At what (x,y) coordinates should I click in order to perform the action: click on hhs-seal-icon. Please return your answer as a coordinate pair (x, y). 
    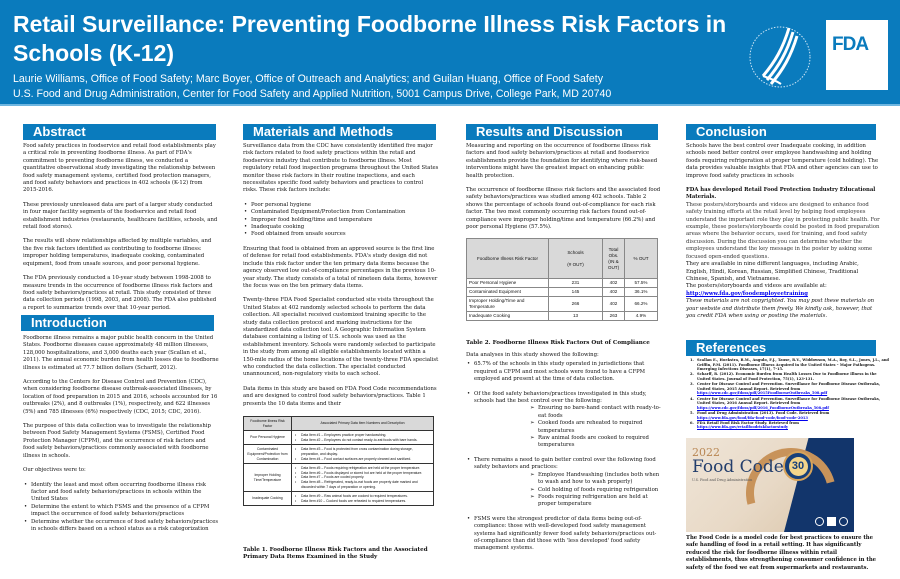
    Looking at the image, I should click on (819, 521).